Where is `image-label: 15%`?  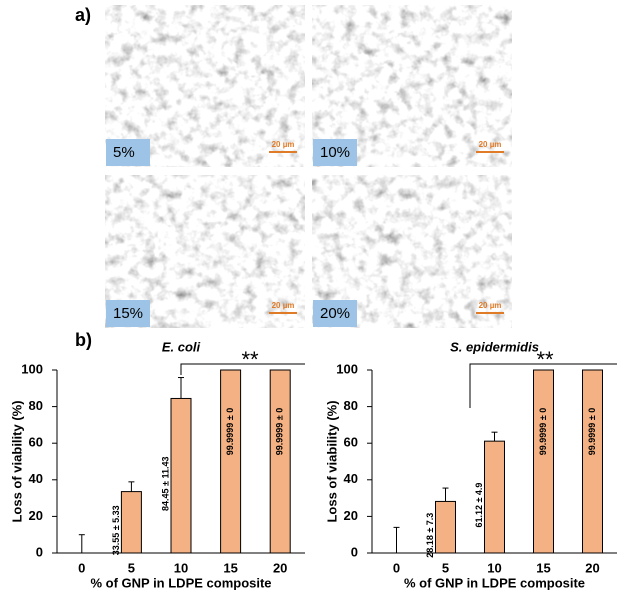 image-label: 15% is located at coordinates (128, 313).